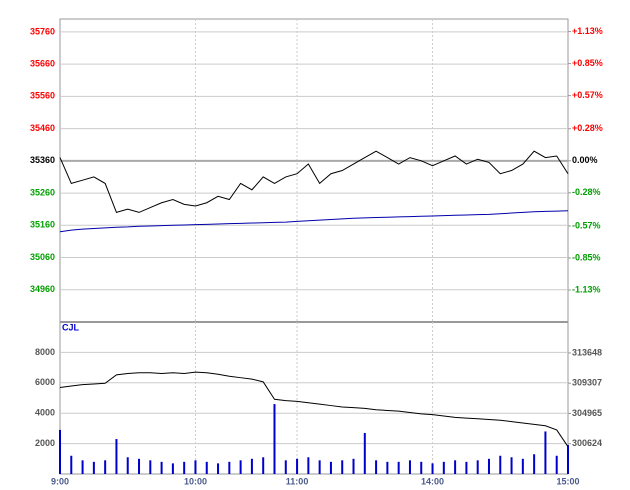  What do you see at coordinates (586, 192) in the screenshot?
I see `y2-tick-label: -0.28%` at bounding box center [586, 192].